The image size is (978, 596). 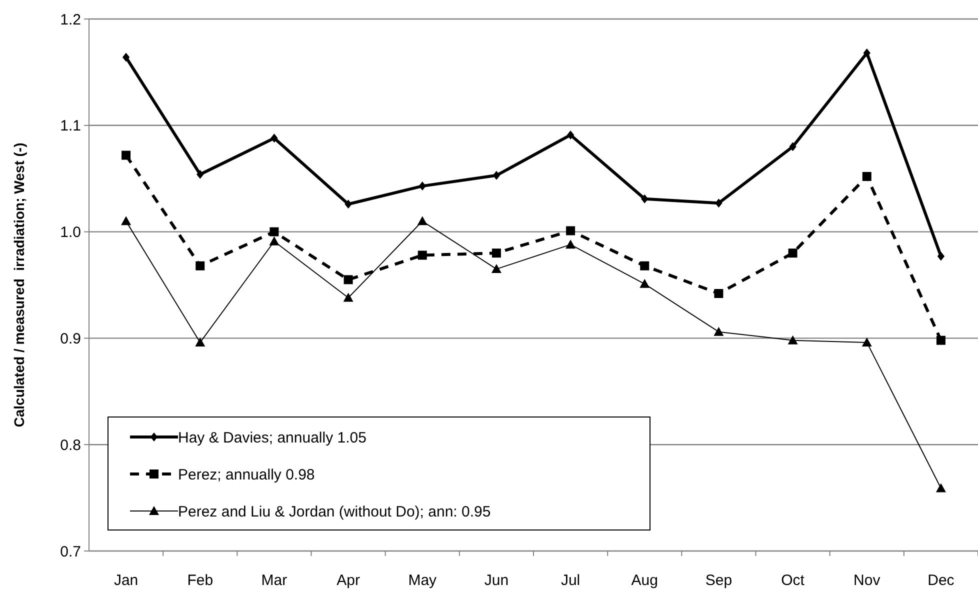 What do you see at coordinates (274, 580) in the screenshot?
I see `x-tick-label: Mar` at bounding box center [274, 580].